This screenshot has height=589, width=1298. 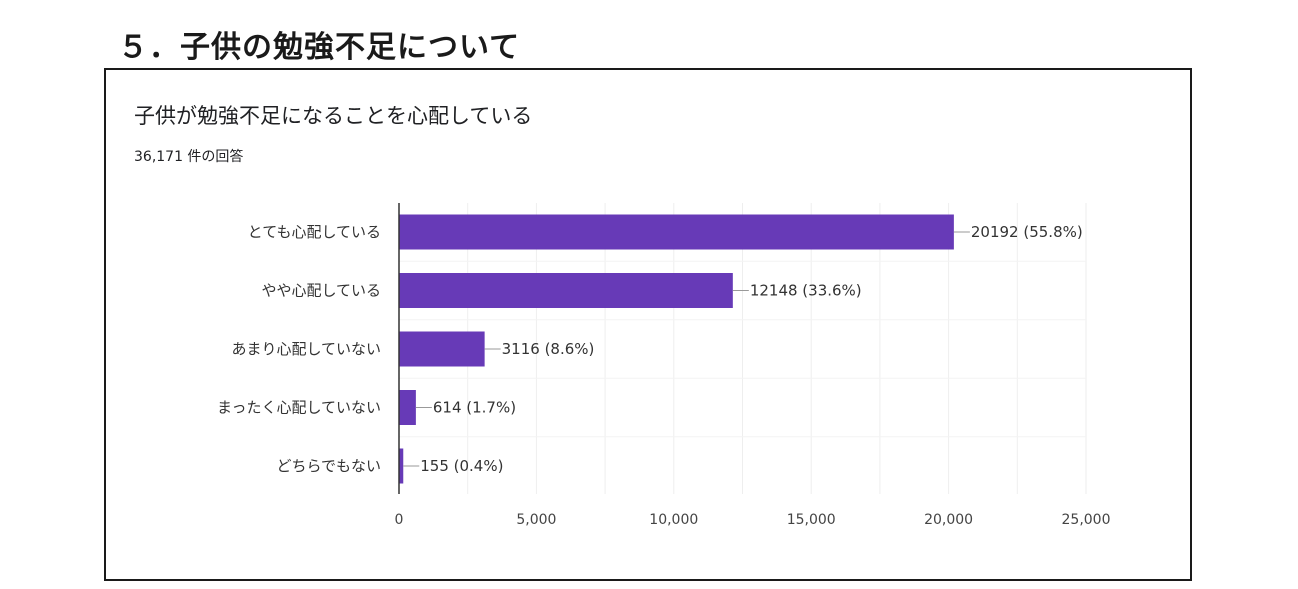 What do you see at coordinates (1027, 232) in the screenshot?
I see `value-label: 20192 (55.8%)` at bounding box center [1027, 232].